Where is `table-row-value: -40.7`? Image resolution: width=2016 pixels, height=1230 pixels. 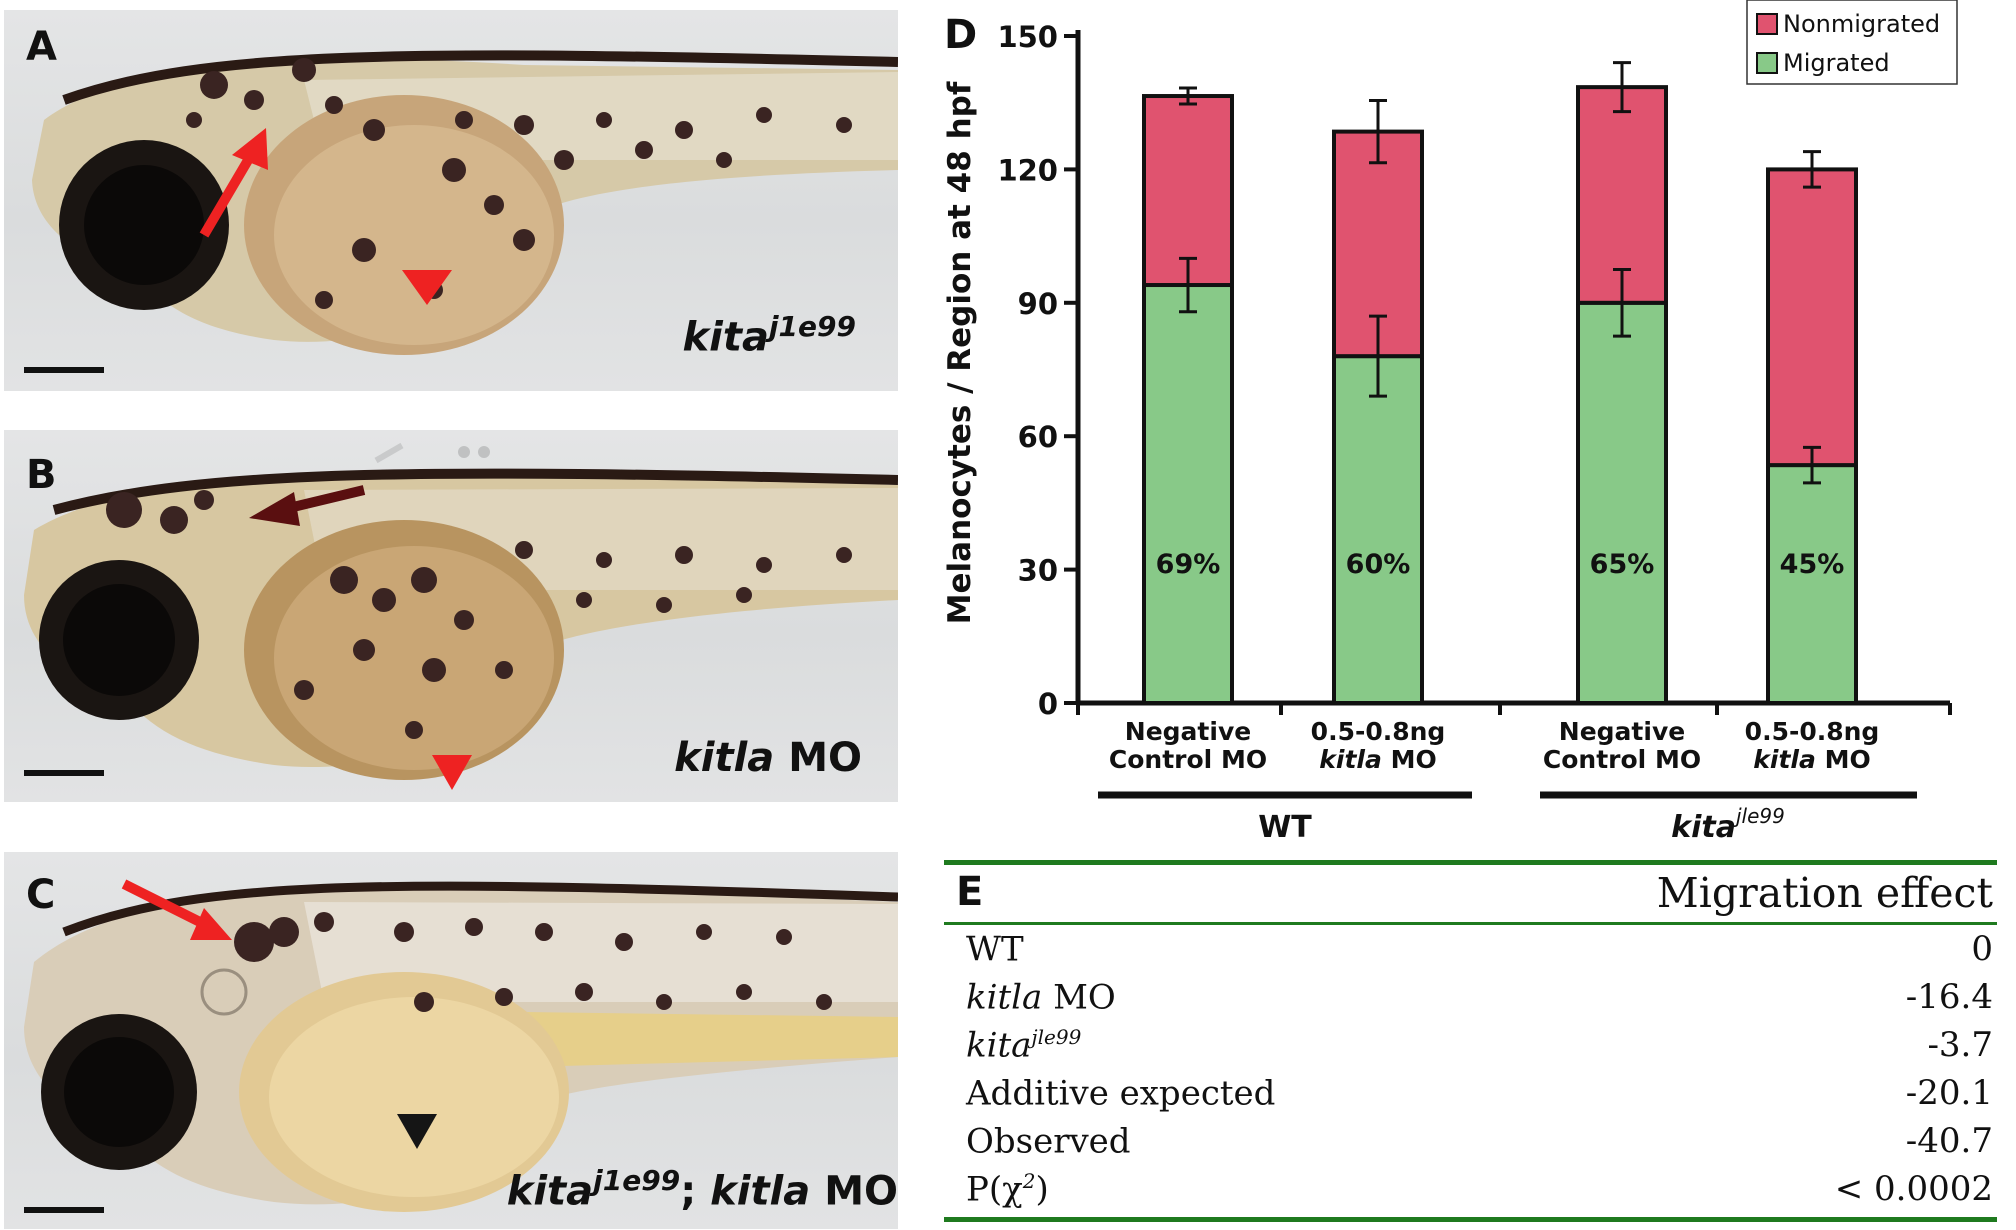
table-row-value: -40.7 is located at coordinates (1949, 1141).